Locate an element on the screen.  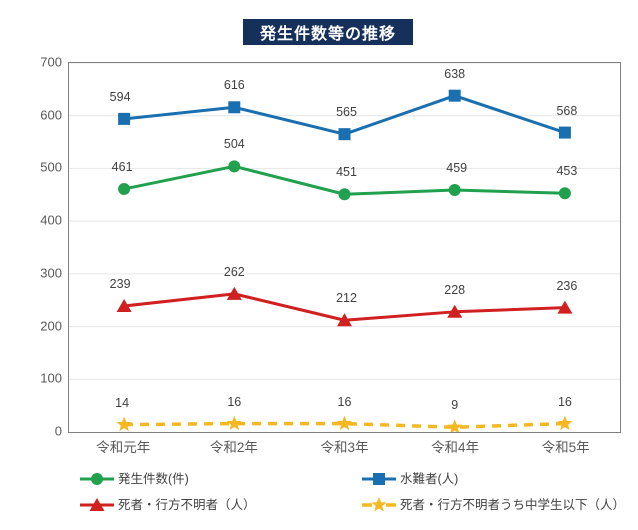
x-tick-label: 令和3年 is located at coordinates (344, 447).